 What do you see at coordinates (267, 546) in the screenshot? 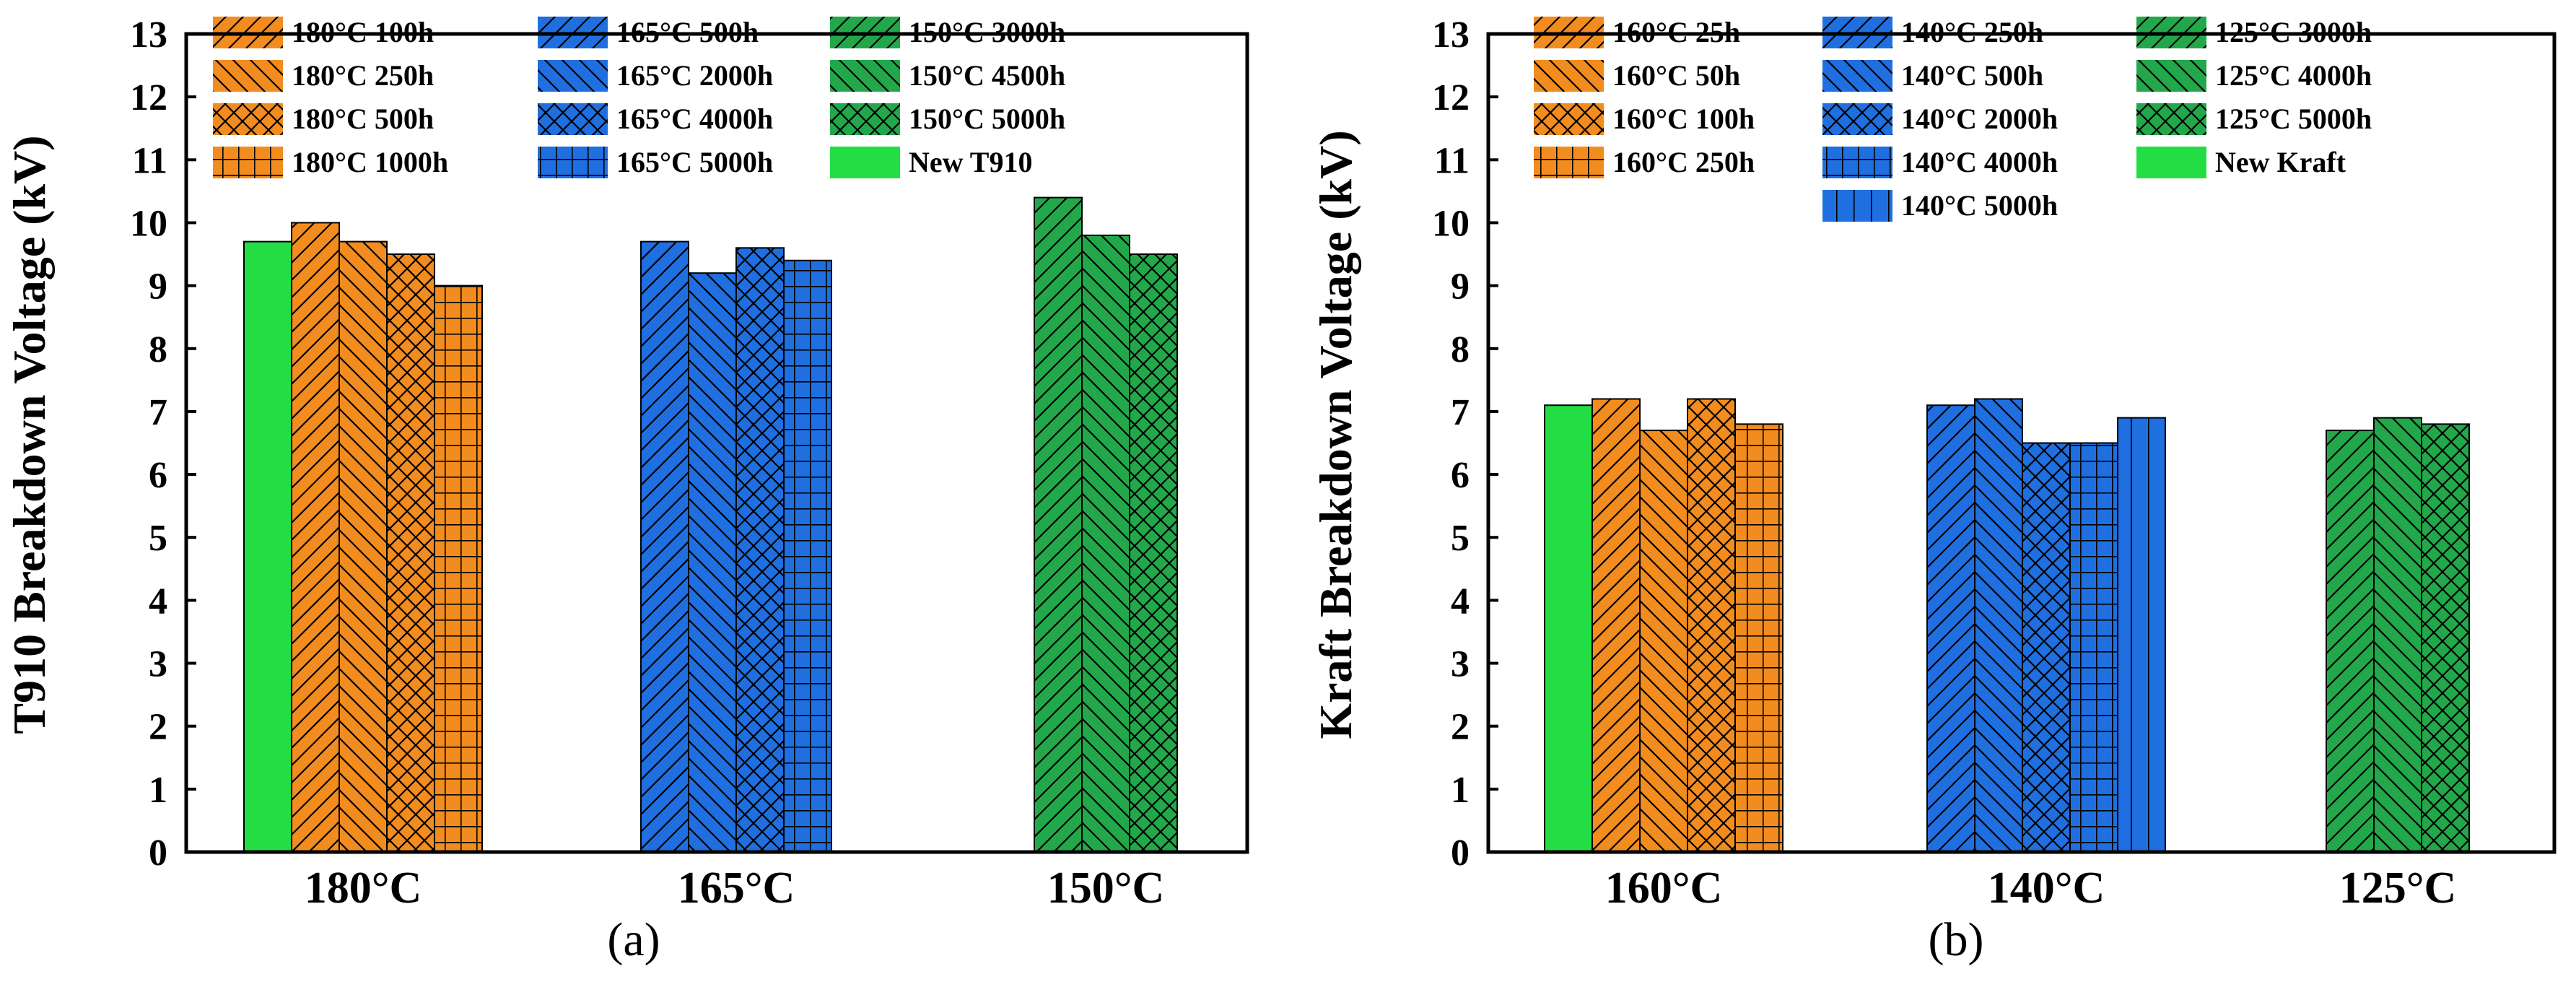
I see `bar-new-t910` at bounding box center [267, 546].